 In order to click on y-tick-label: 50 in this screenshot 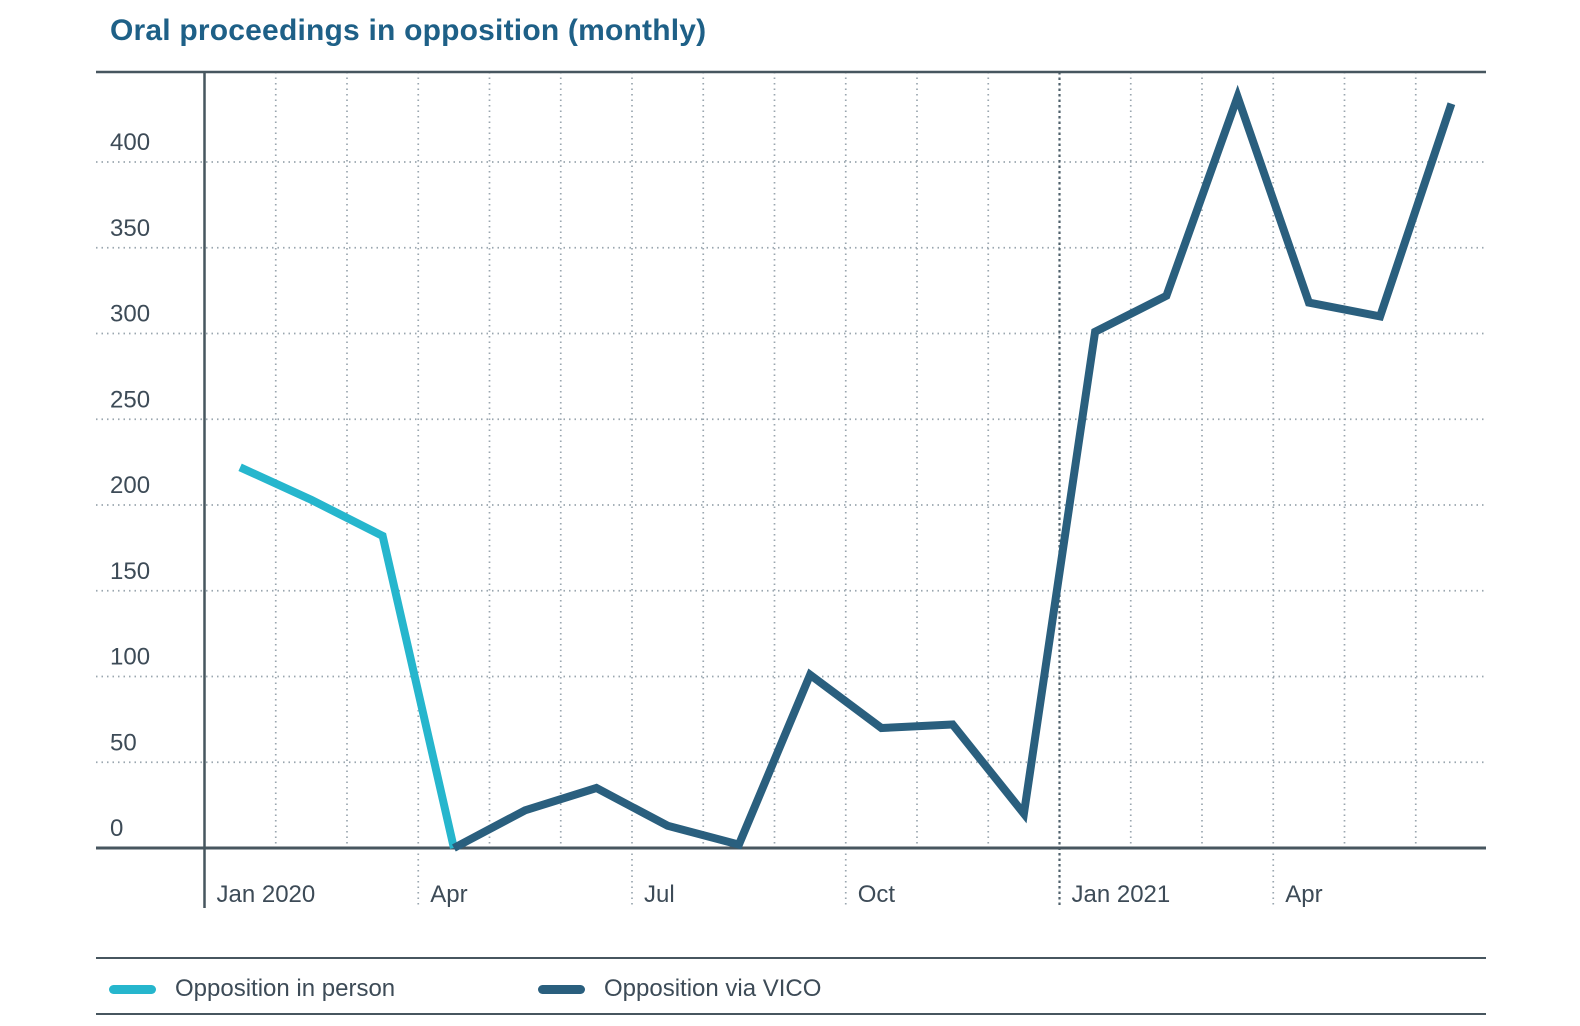, I will do `click(123, 742)`.